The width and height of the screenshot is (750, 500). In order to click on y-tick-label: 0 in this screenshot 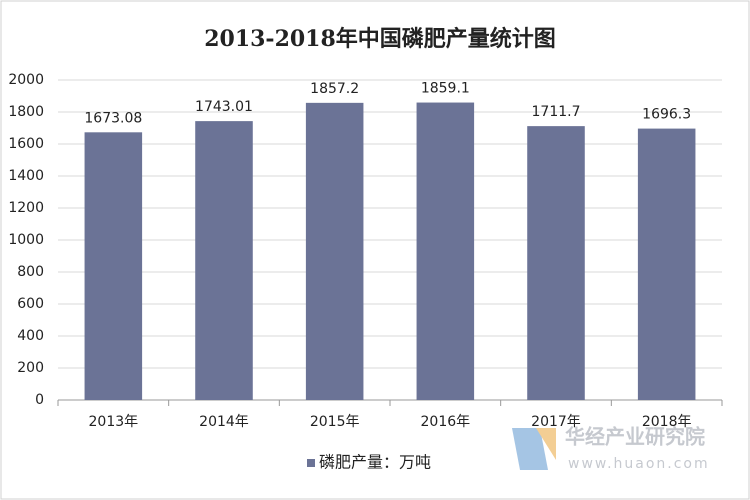, I will do `click(39, 400)`.